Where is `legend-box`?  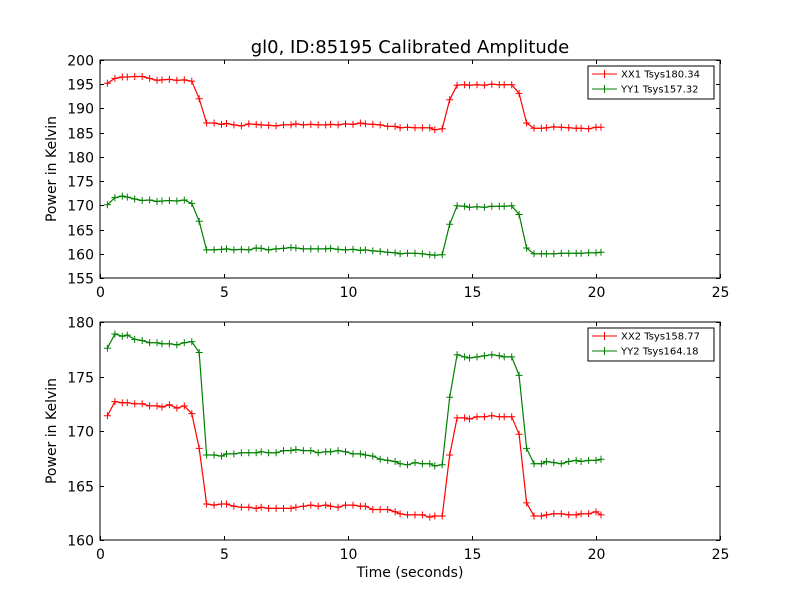
legend-box is located at coordinates (651, 82).